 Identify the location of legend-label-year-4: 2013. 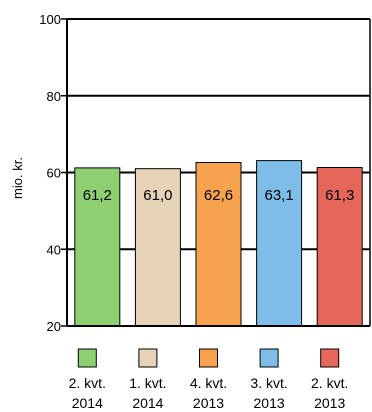
(329, 403).